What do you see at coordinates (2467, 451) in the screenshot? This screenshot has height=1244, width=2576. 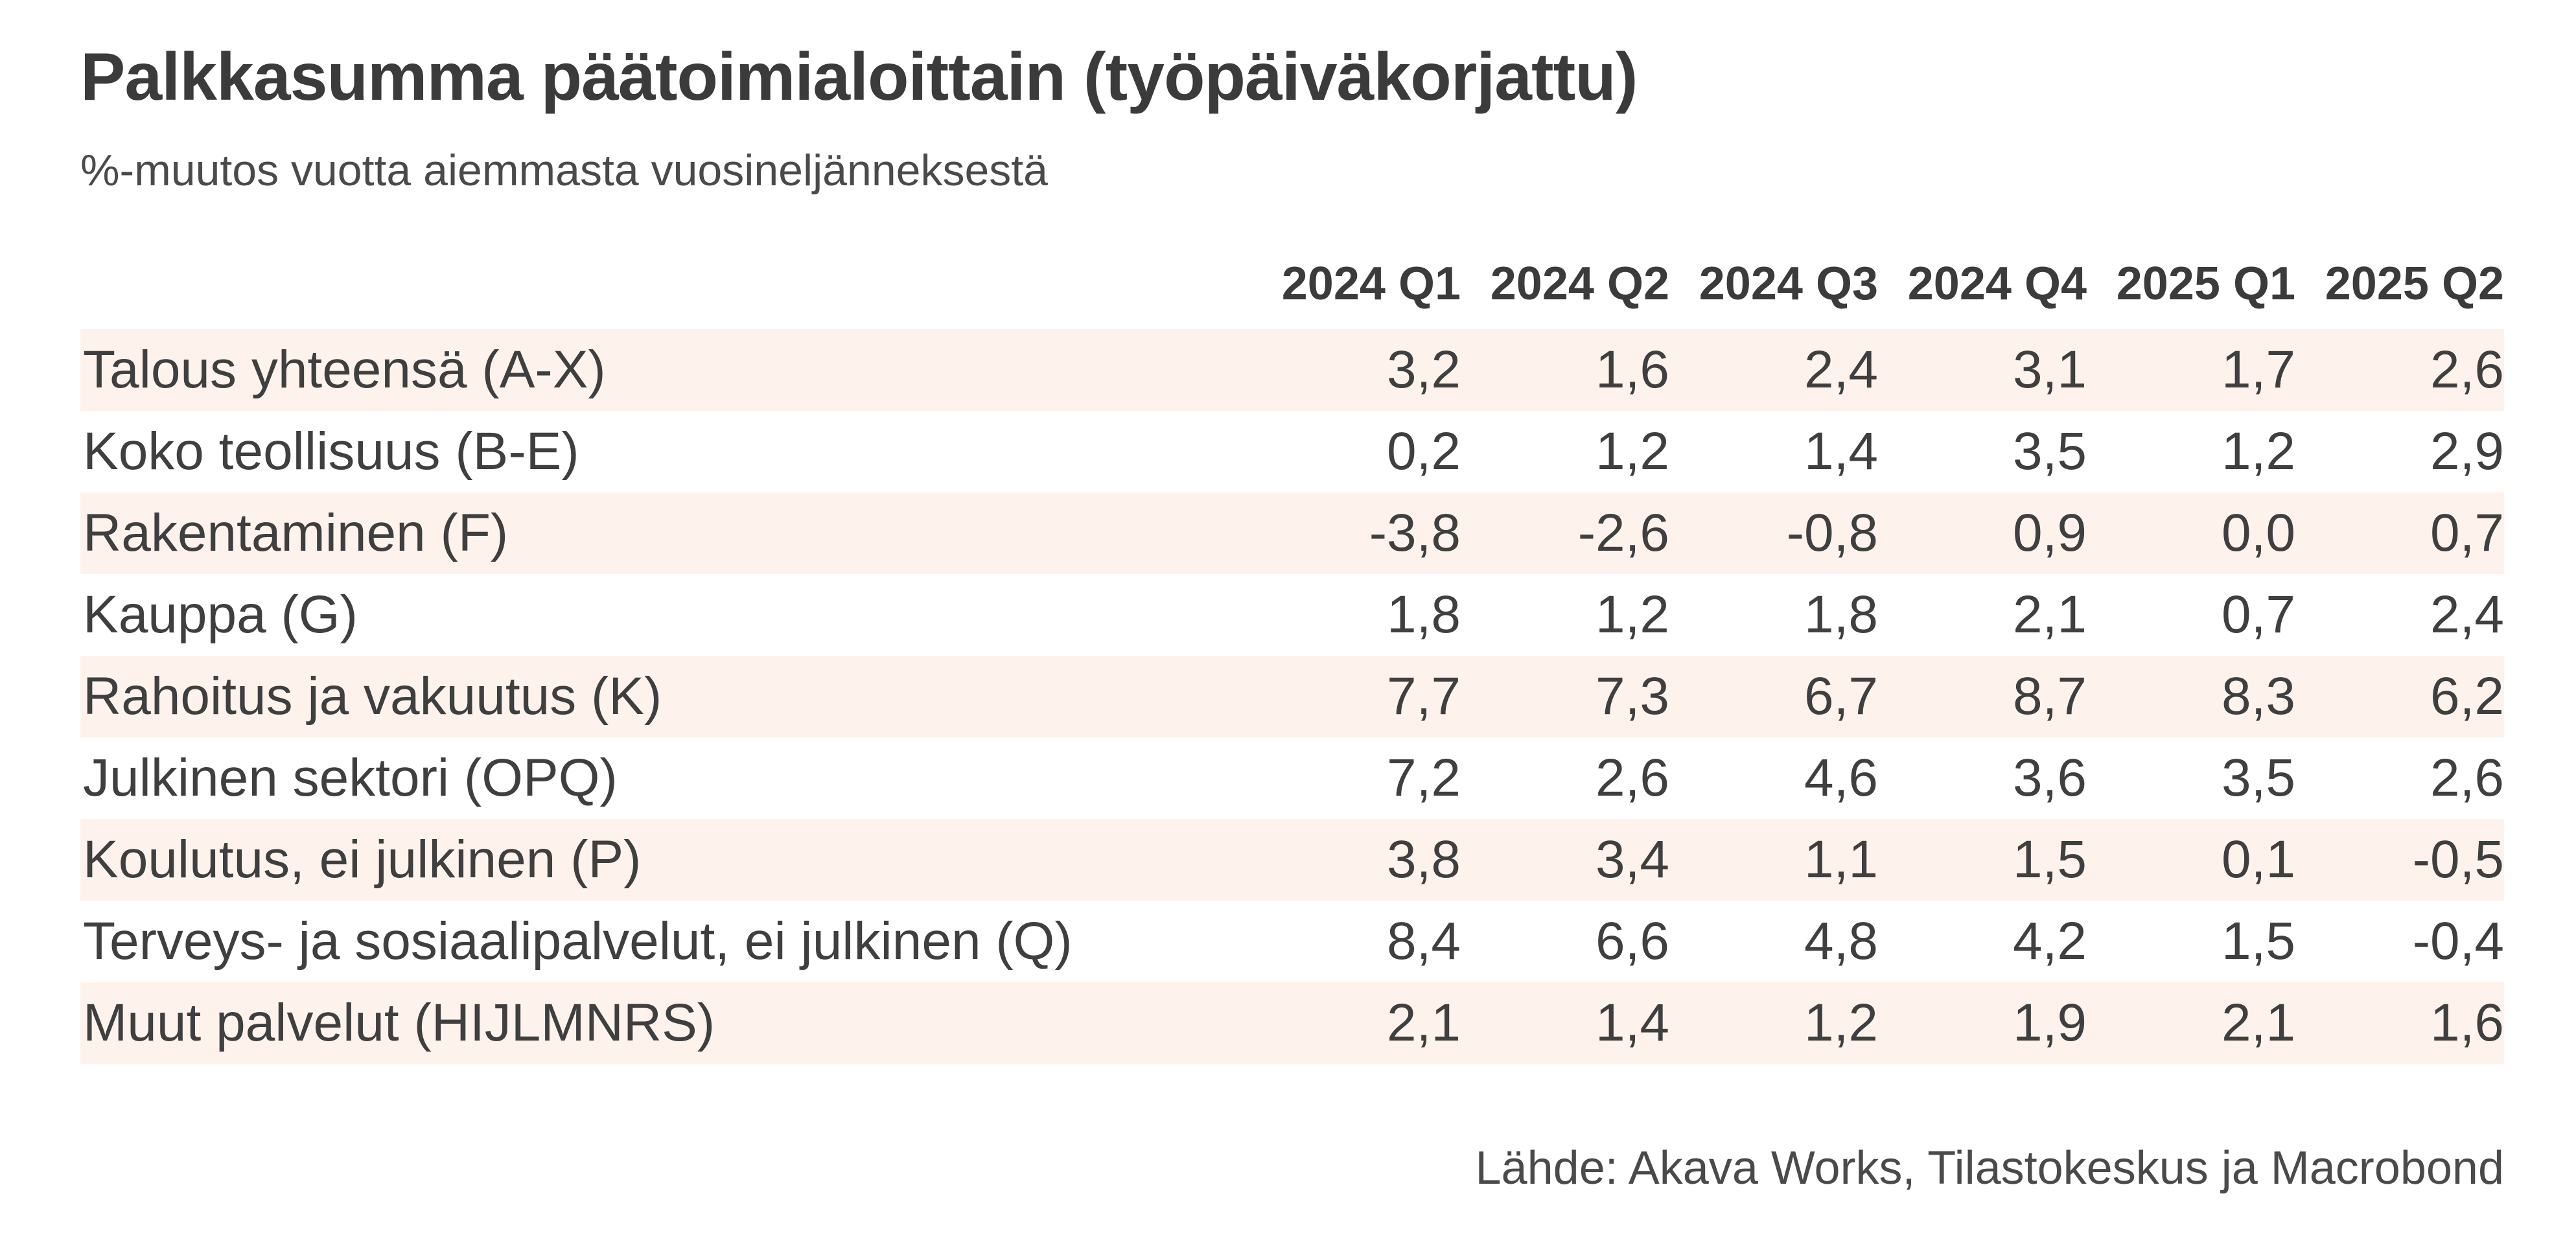 I see `table-cell: 2,9` at bounding box center [2467, 451].